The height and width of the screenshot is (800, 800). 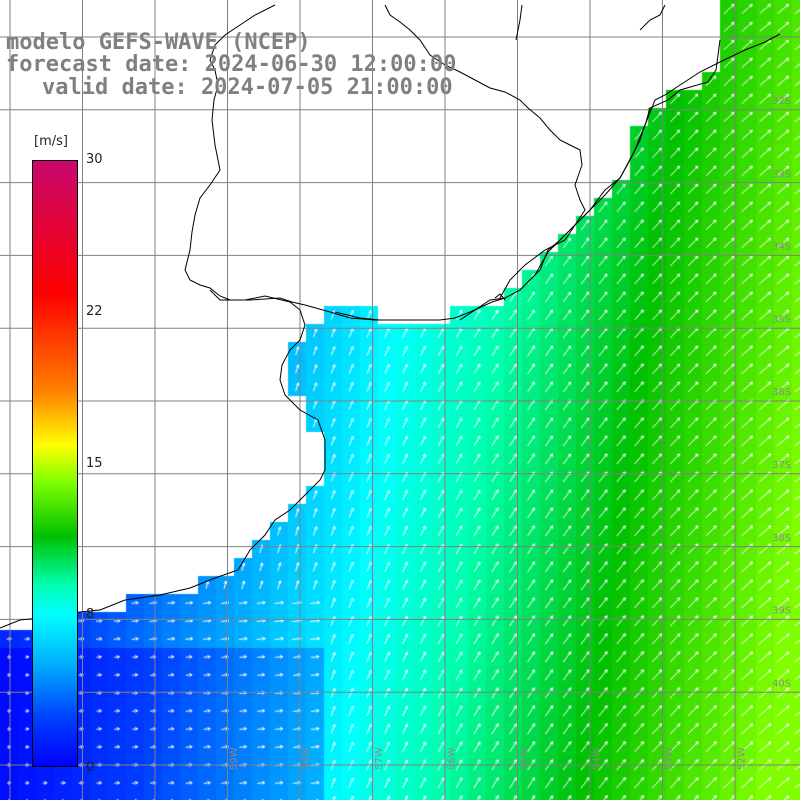 I want to click on lat-label: 34S, so click(x=781, y=247).